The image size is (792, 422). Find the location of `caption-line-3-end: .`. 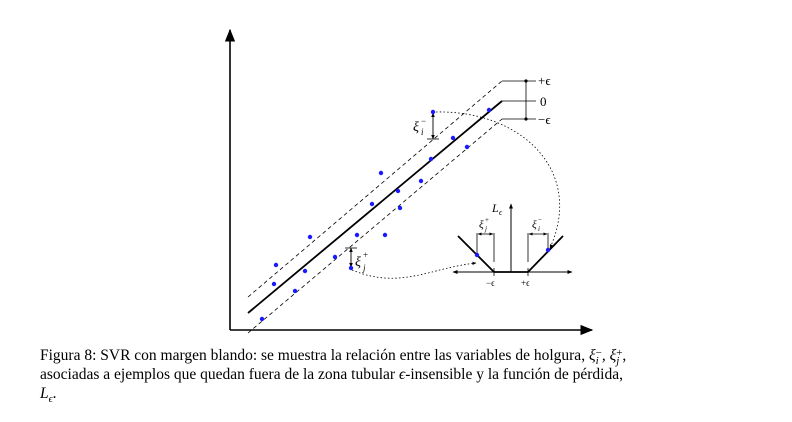

caption-line-3-end: . is located at coordinates (54, 393).